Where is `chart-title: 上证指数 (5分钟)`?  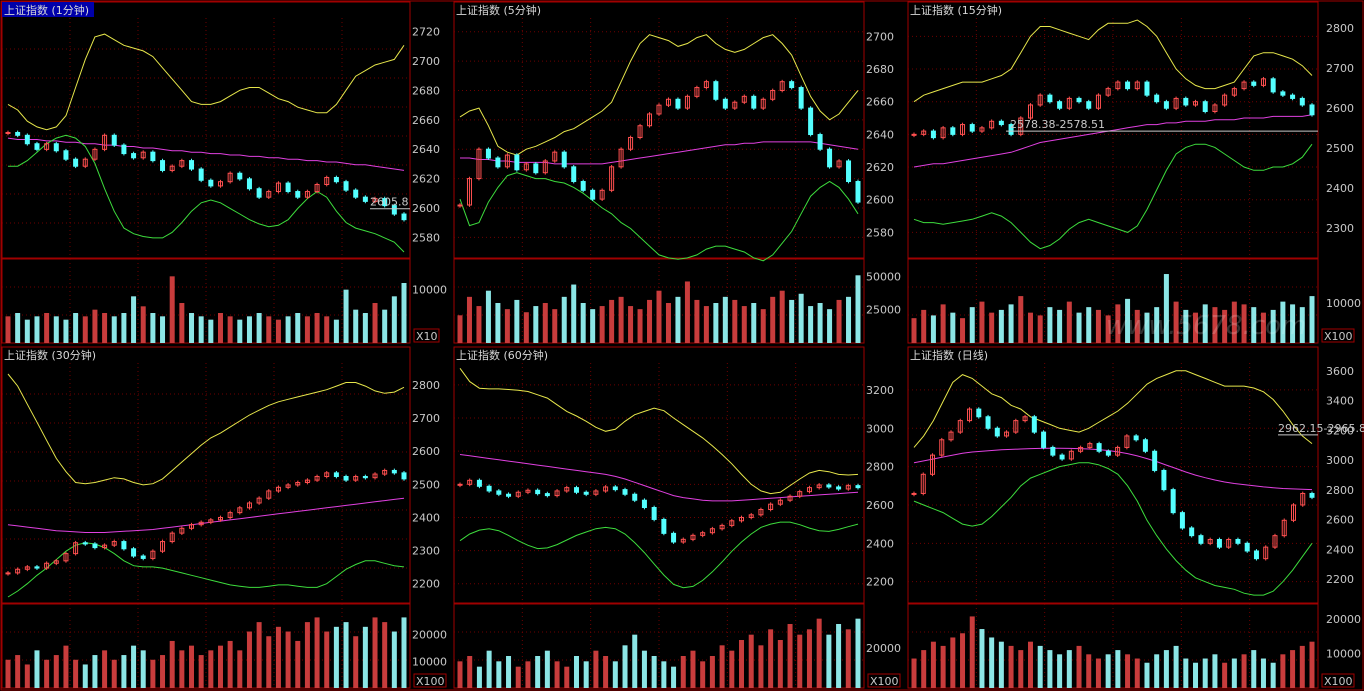
chart-title: 上证指数 (5分钟) is located at coordinates (498, 10).